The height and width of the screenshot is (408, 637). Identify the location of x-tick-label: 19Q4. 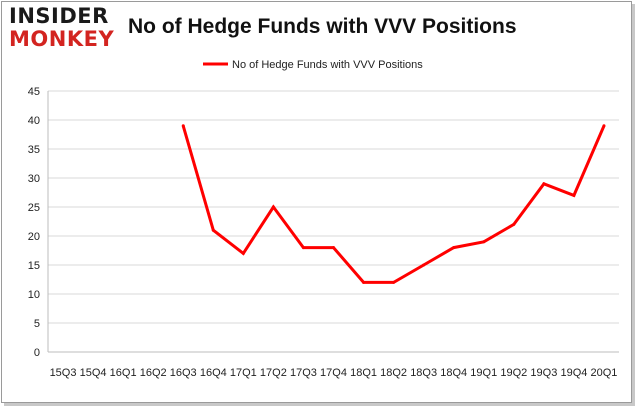
(573, 373).